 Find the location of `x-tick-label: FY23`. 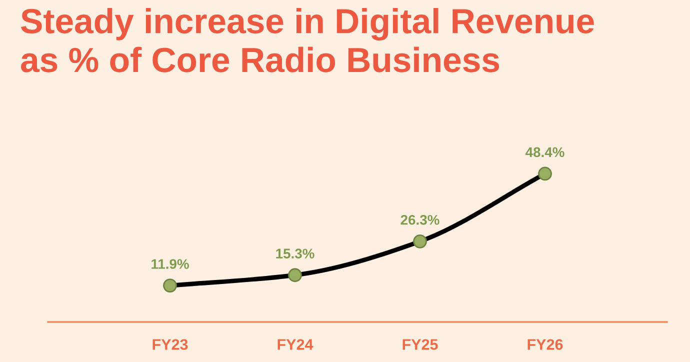

x-tick-label: FY23 is located at coordinates (170, 344).